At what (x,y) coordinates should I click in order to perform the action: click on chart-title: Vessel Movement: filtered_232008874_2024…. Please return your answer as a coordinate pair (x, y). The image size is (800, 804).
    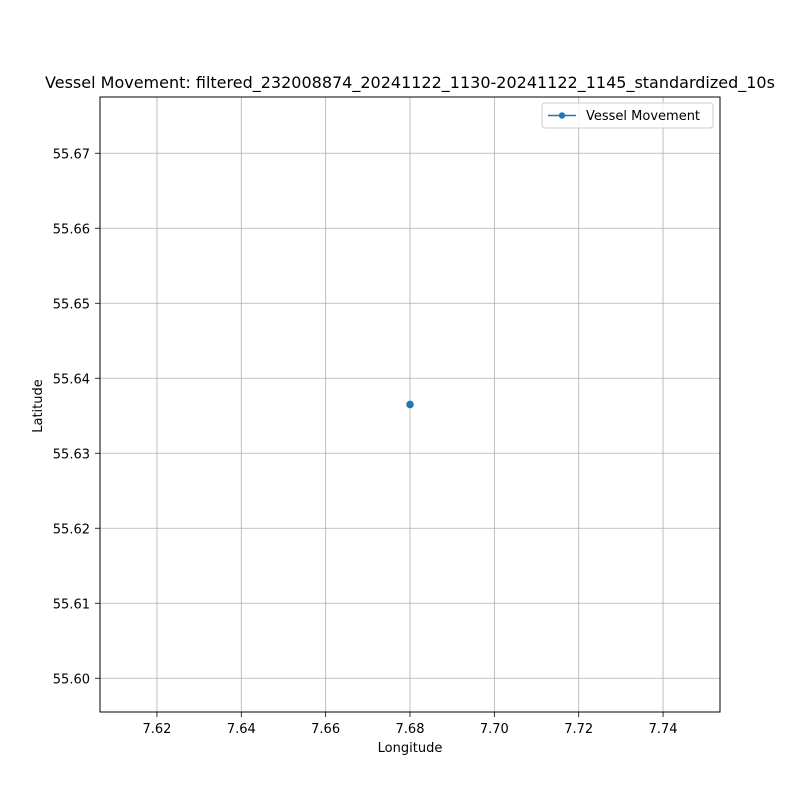
    Looking at the image, I should click on (410, 83).